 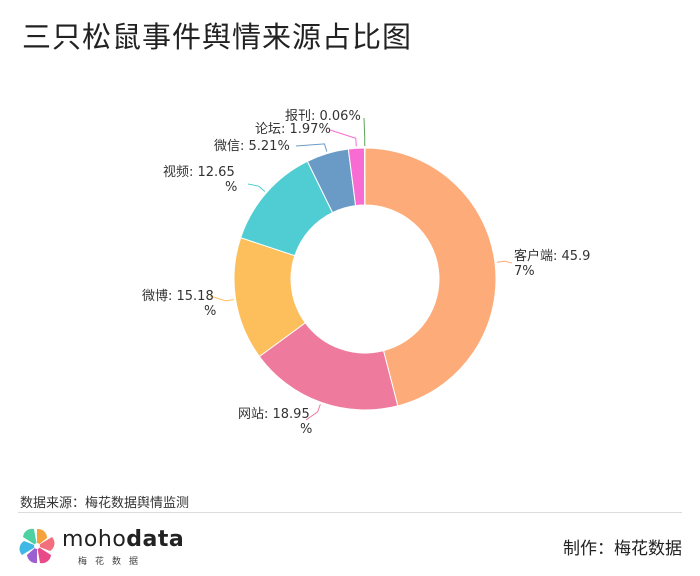 What do you see at coordinates (37, 546) in the screenshot?
I see `pinwheel-logo-icon` at bounding box center [37, 546].